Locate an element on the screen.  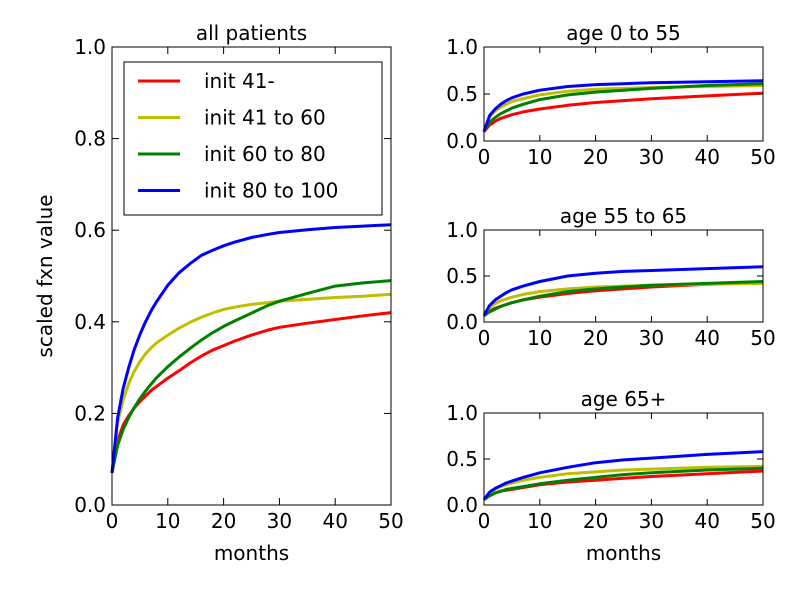
chart-panel-1: 0 10 20 30 40 50 0.0 0.5 1.0 age 0 to 55 is located at coordinates (611, 95).